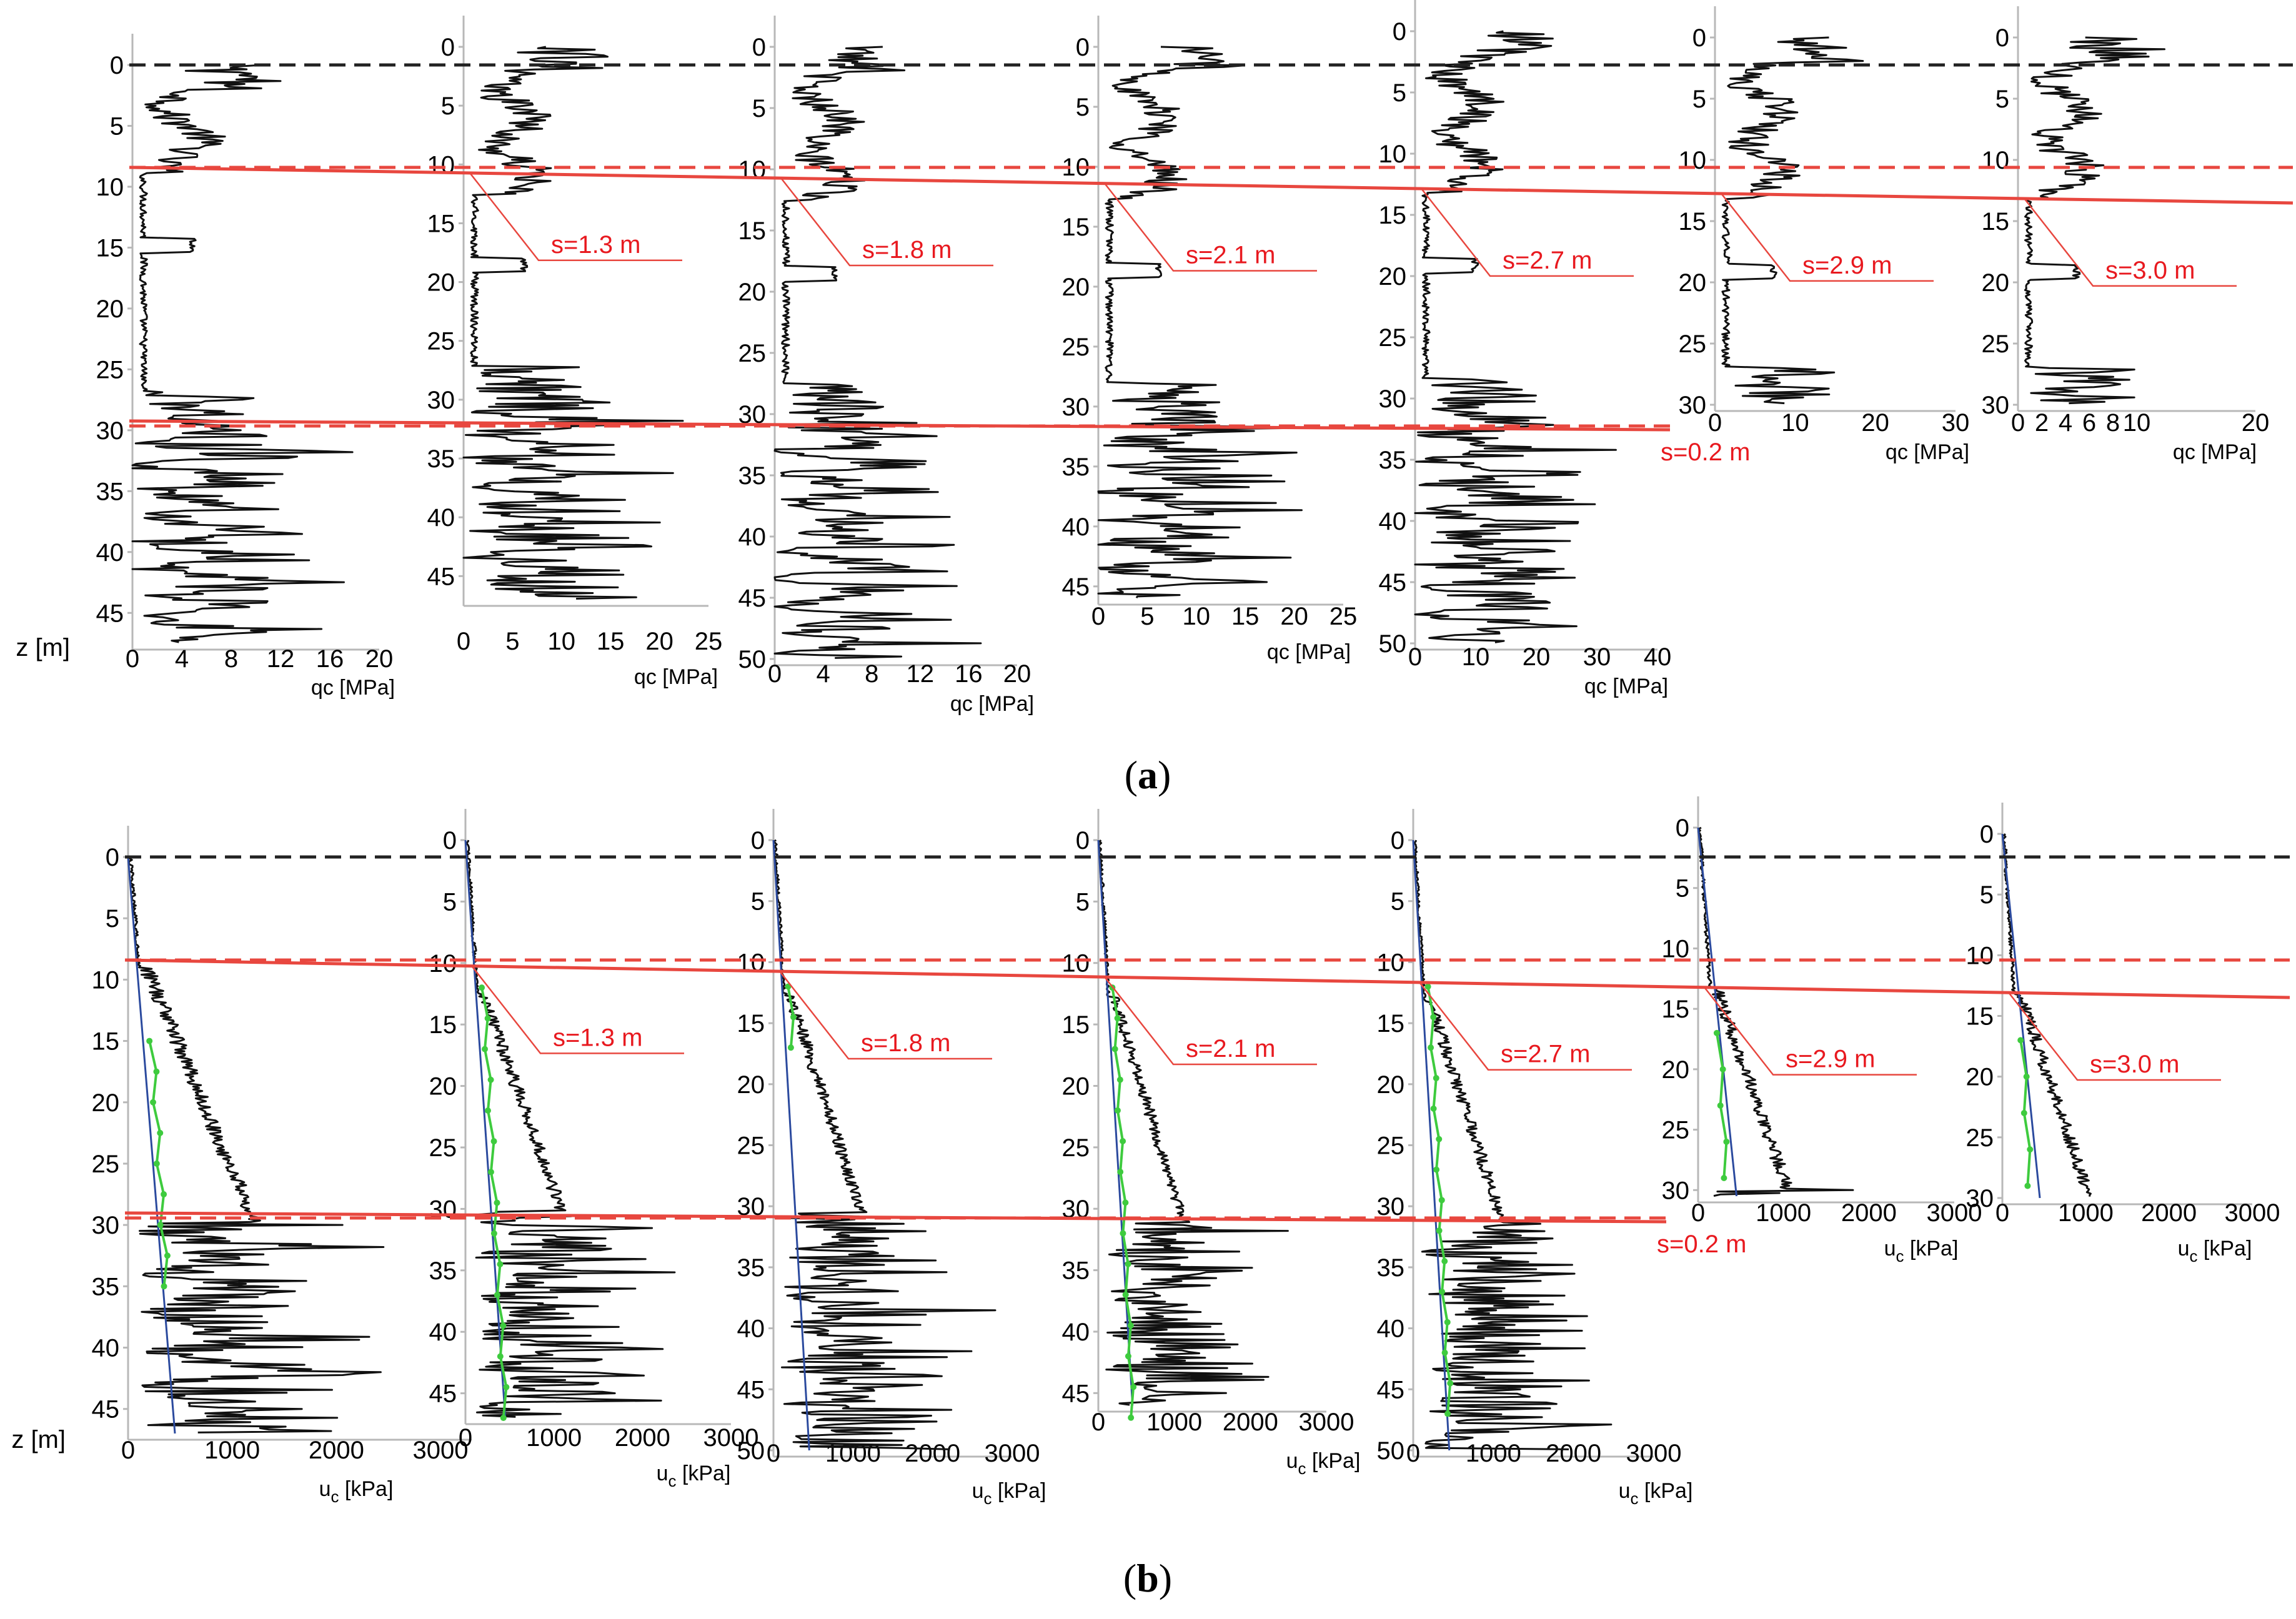 Image resolution: width=2296 pixels, height=1619 pixels. What do you see at coordinates (1294, 616) in the screenshot?
I see `x-tick-label: 20` at bounding box center [1294, 616].